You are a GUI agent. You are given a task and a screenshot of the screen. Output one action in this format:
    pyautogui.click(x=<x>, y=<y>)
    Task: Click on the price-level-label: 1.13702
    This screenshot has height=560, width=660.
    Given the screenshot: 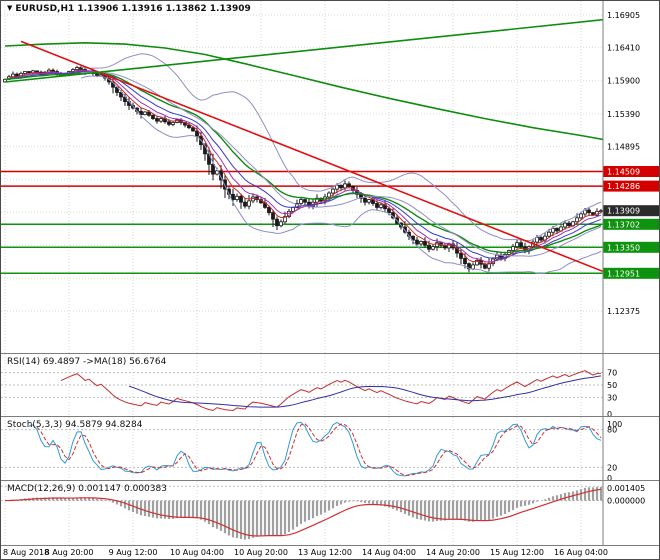 What is the action you would take?
    pyautogui.click(x=631, y=224)
    